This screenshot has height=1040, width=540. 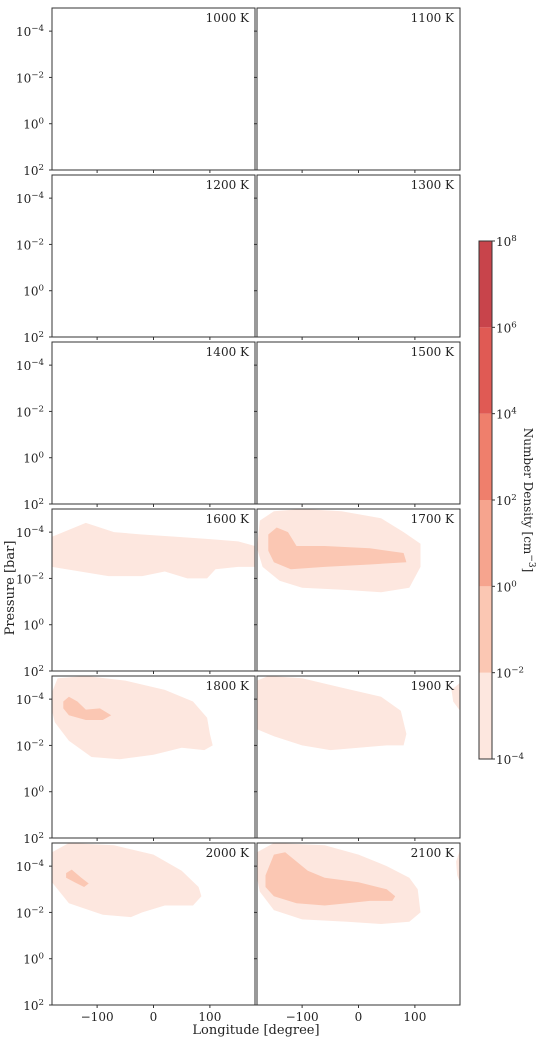 I want to click on colorbar-tick-label: 10⁸, so click(x=506, y=241).